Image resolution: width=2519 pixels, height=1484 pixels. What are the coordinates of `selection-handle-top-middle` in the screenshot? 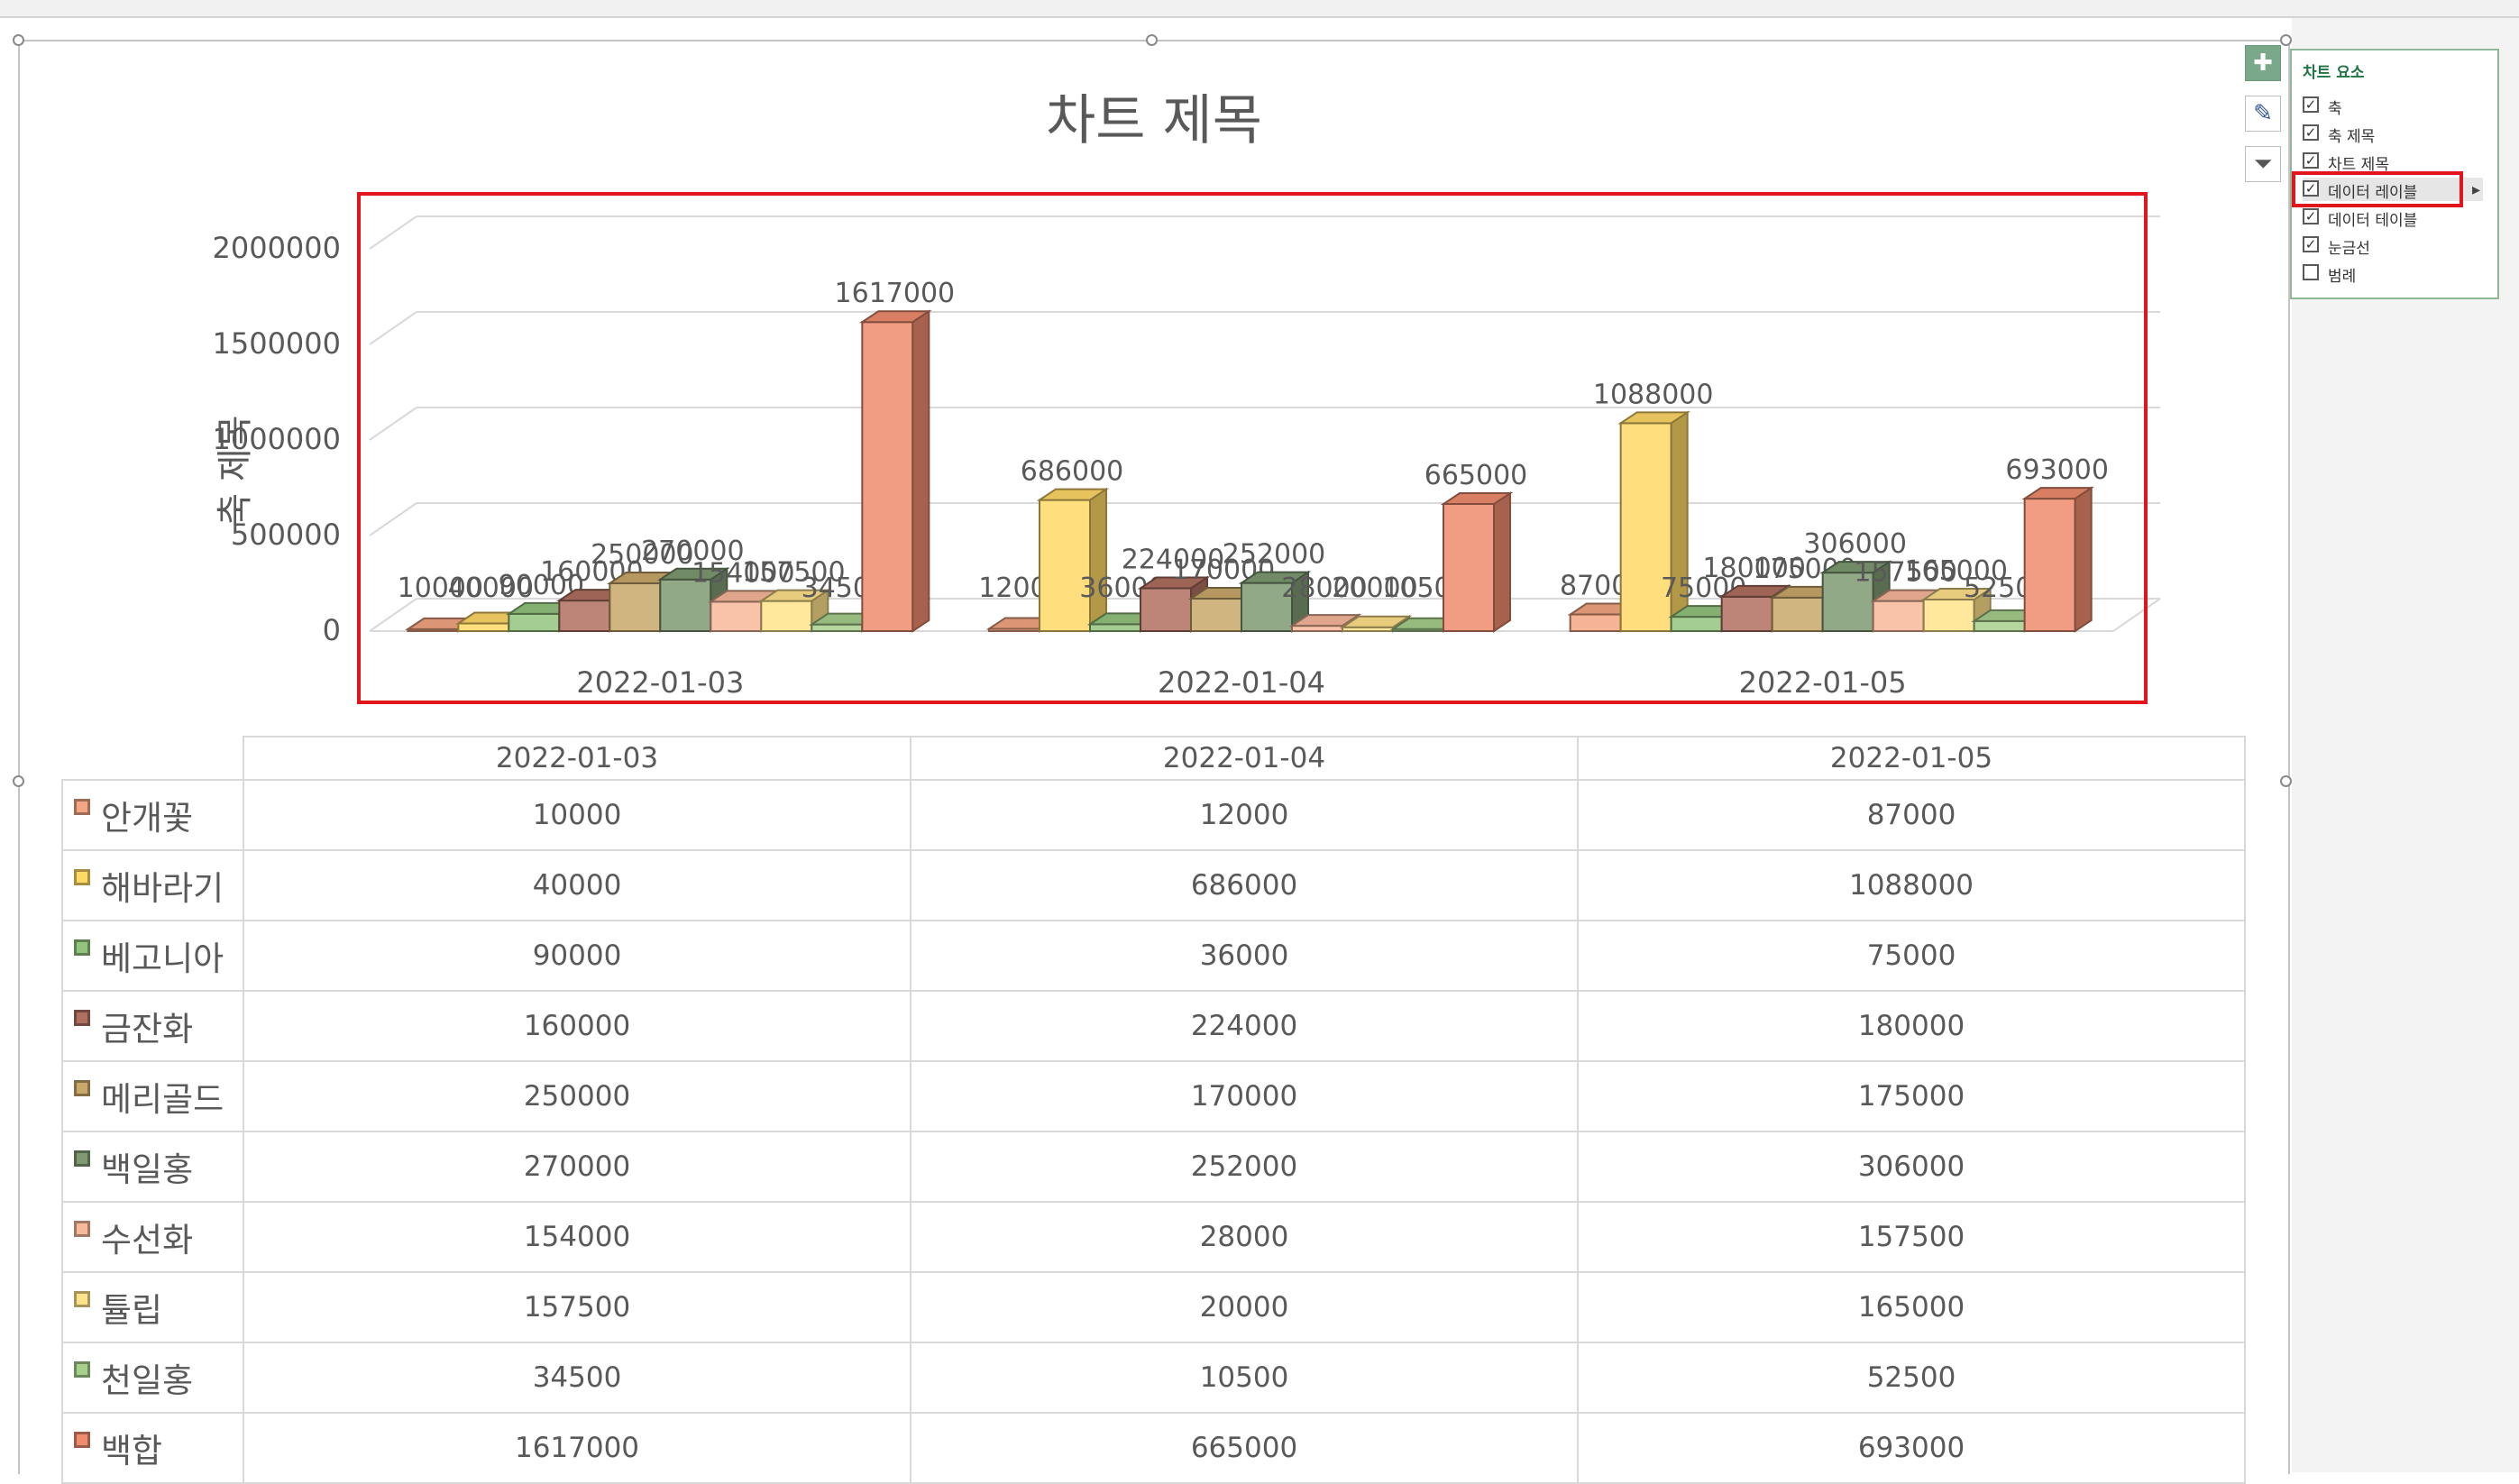 It's located at (1152, 40).